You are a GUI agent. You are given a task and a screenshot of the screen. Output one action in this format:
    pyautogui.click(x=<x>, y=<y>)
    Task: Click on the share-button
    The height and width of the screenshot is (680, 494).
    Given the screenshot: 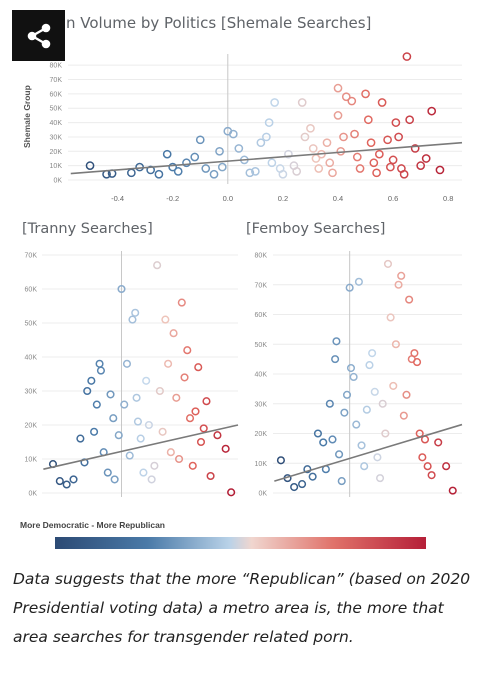 What is the action you would take?
    pyautogui.click(x=38, y=35)
    